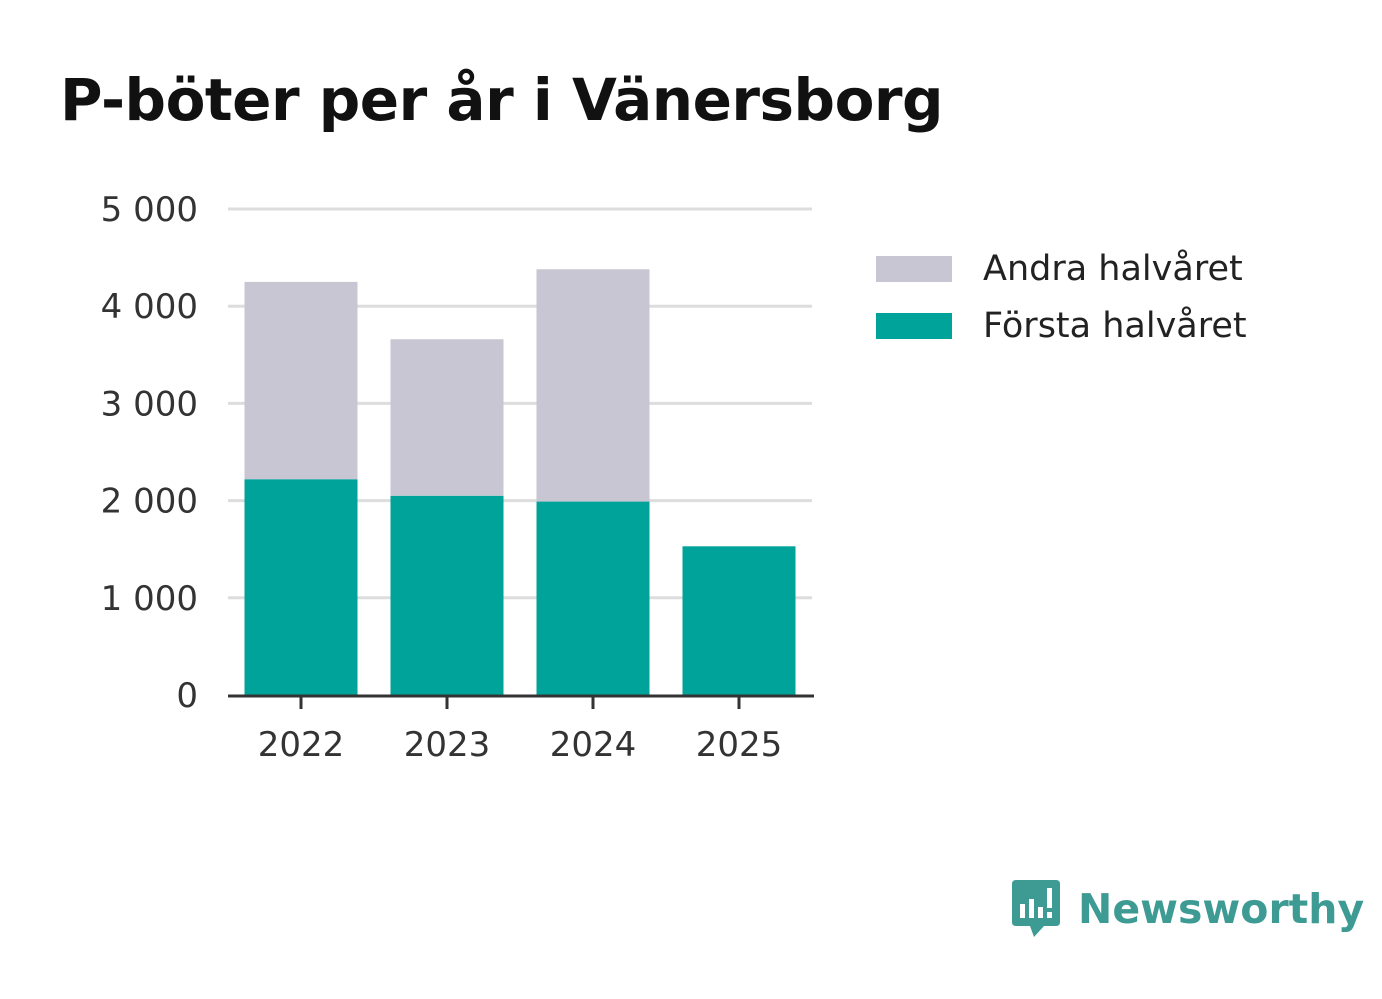 This screenshot has height=999, width=1382. I want to click on y-tick-label: 5 000, so click(149, 210).